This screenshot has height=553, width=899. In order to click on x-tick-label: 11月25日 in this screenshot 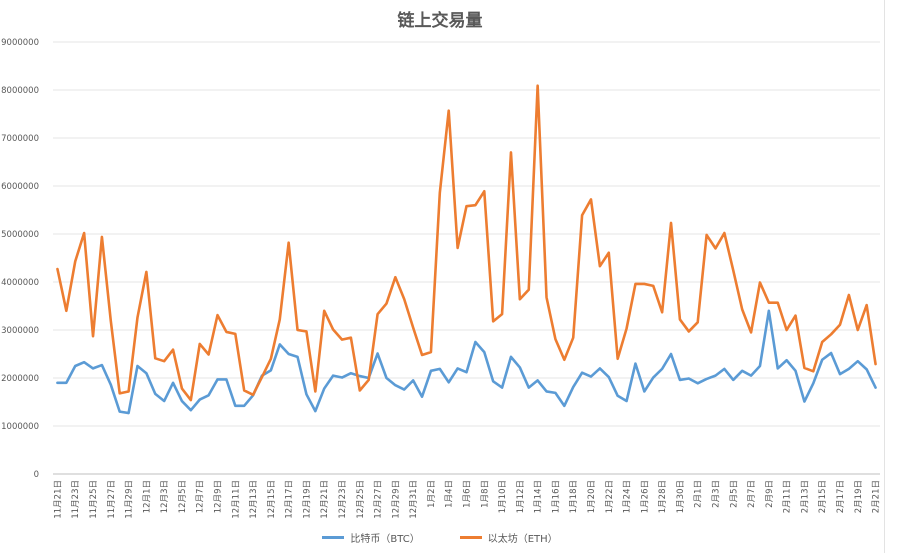, I will do `click(94, 499)`.